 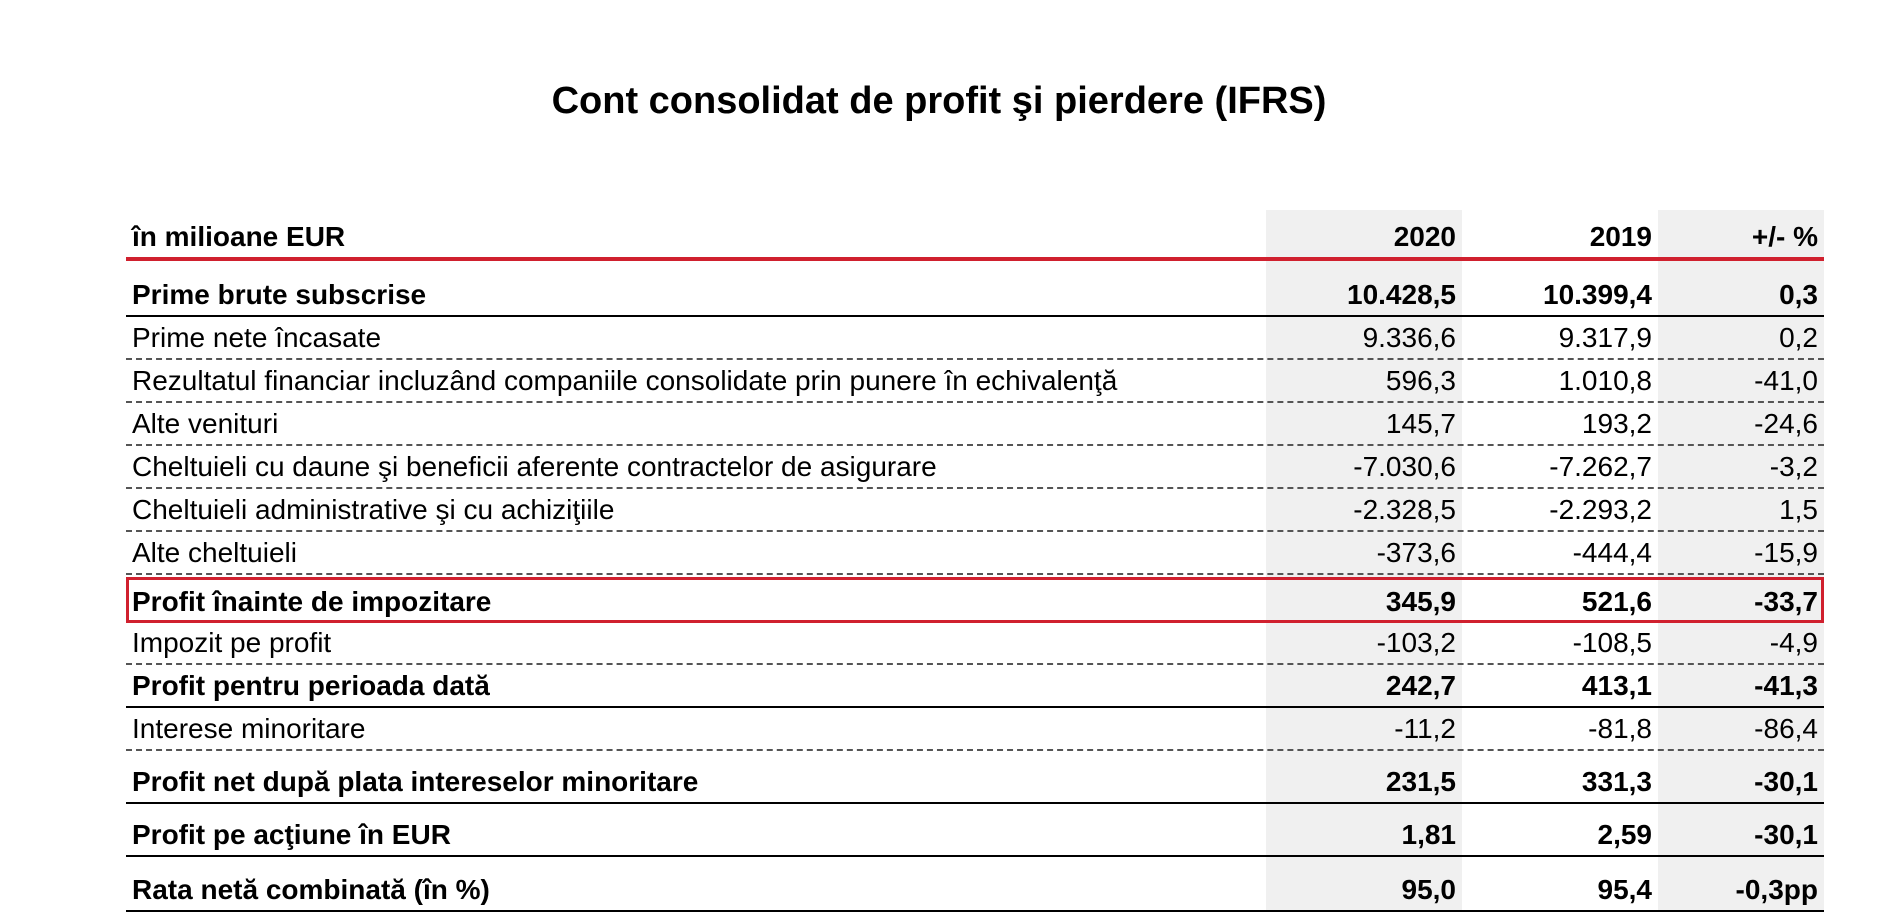 What do you see at coordinates (311, 889) in the screenshot?
I see `row-label: Rata netă combinată (în %)` at bounding box center [311, 889].